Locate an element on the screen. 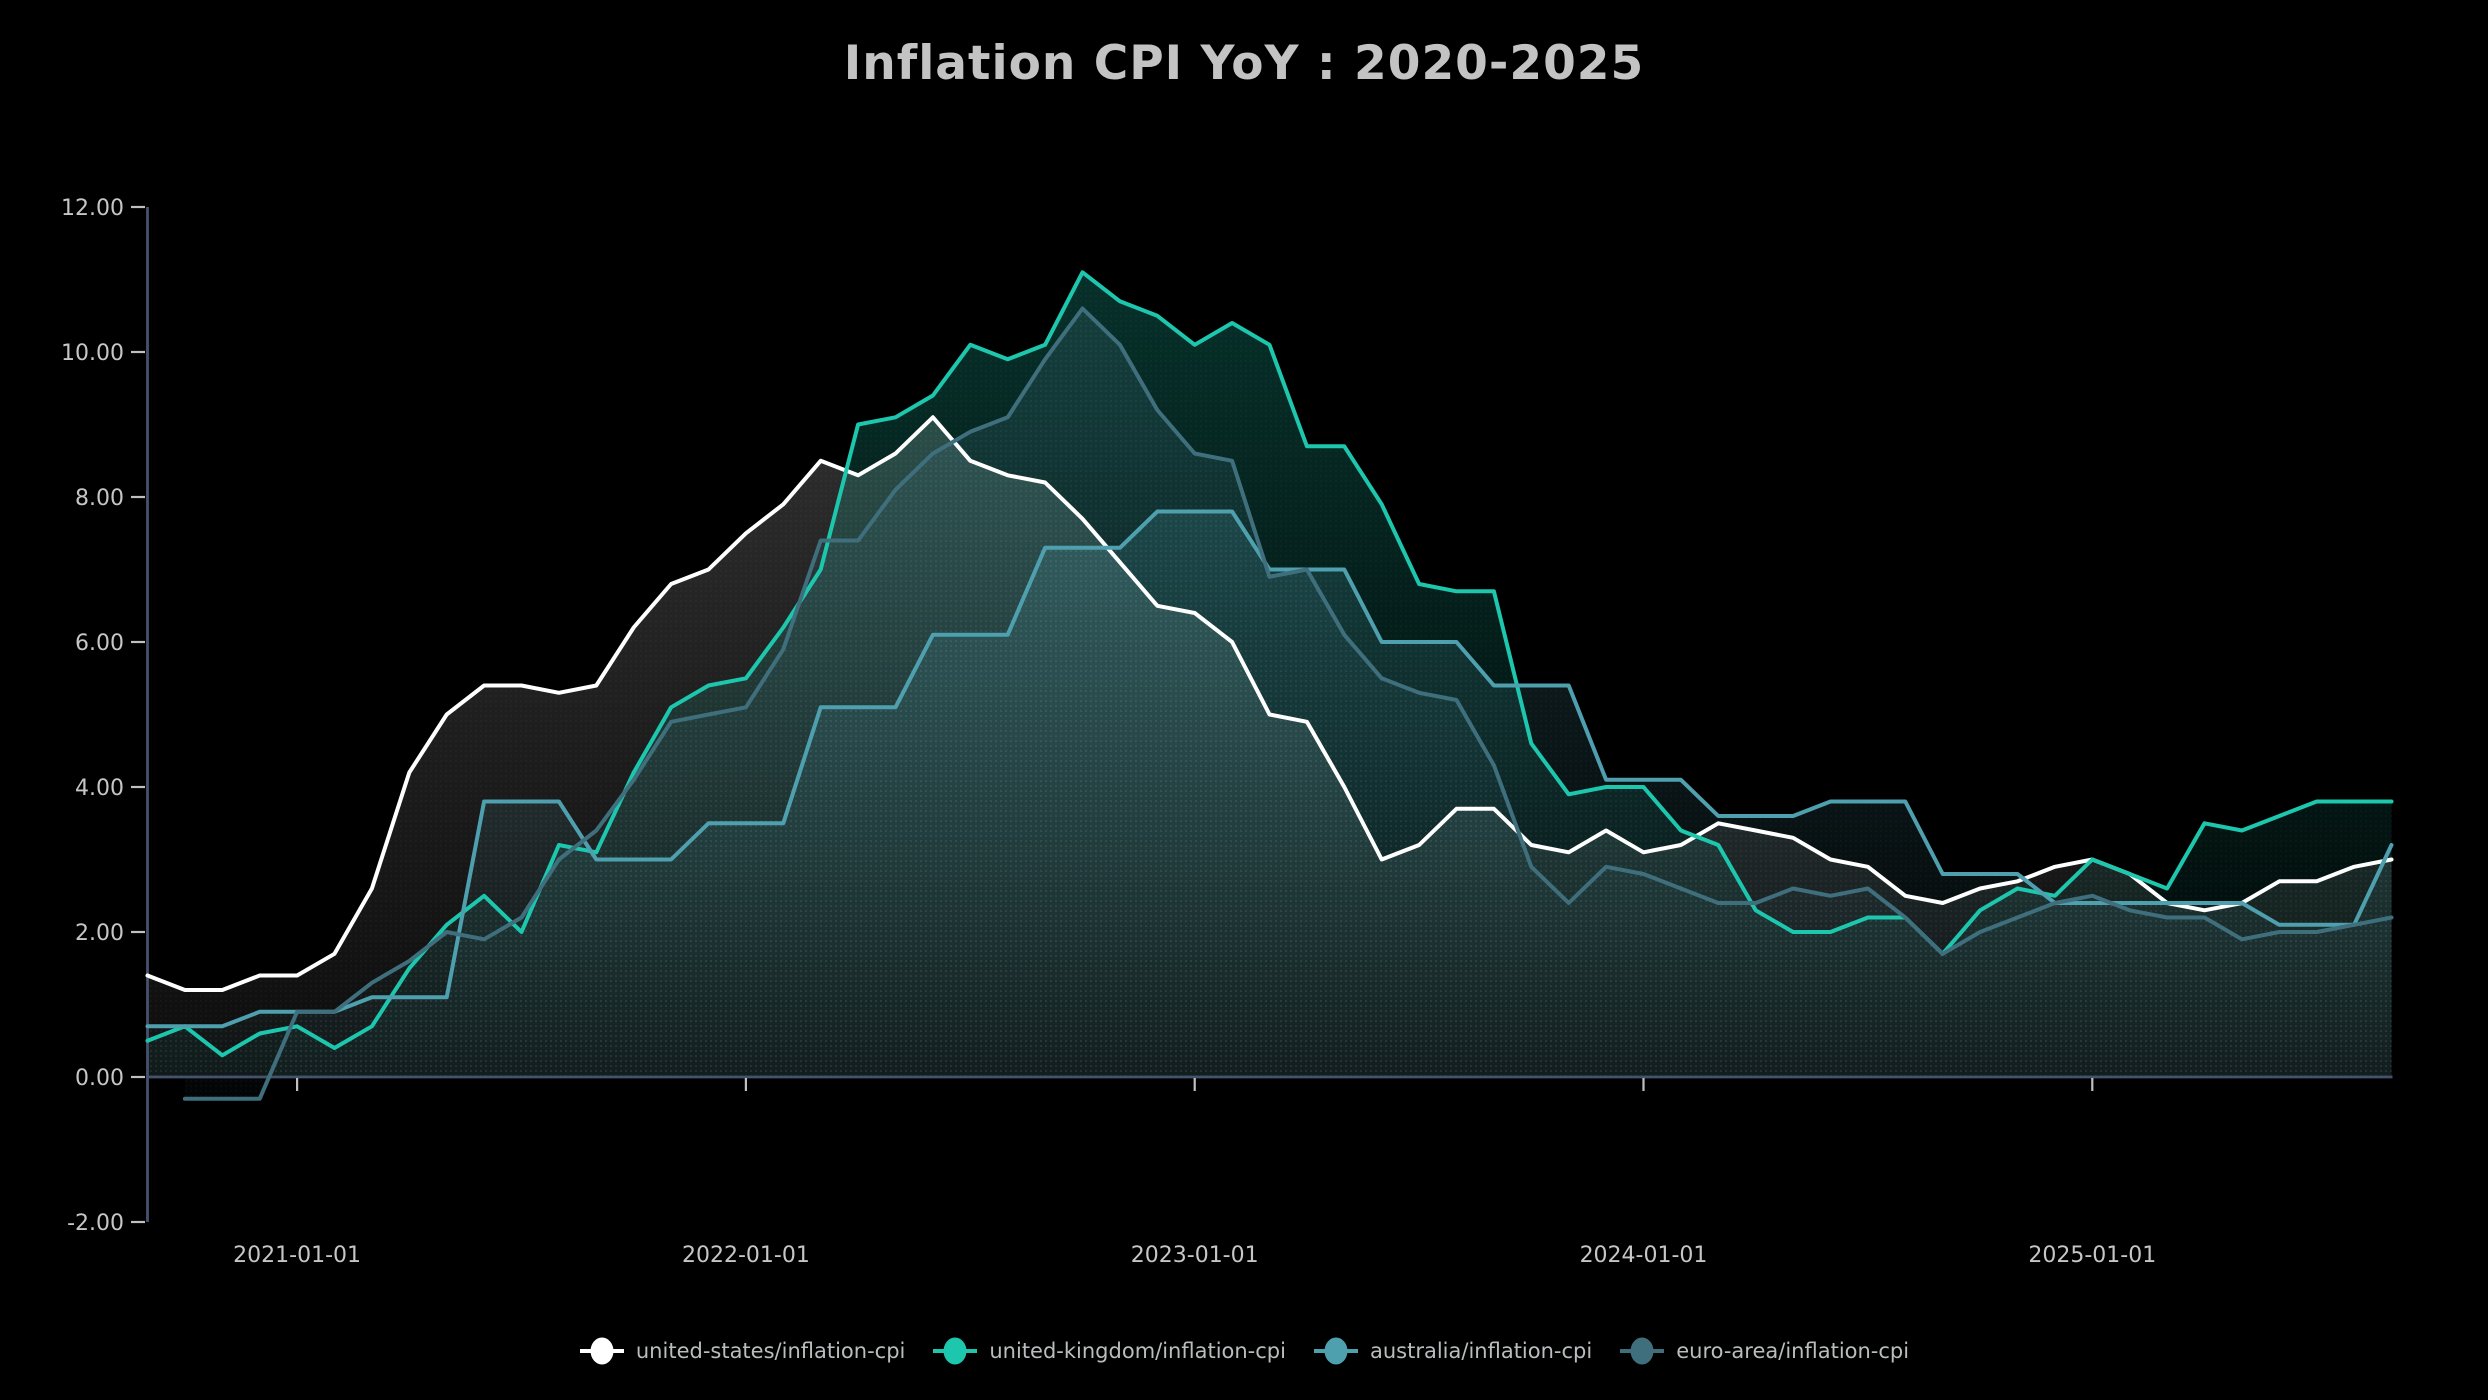 The width and height of the screenshot is (2488, 1400). legend-item-united-states: united-states/inflation-cpi is located at coordinates (742, 1351).